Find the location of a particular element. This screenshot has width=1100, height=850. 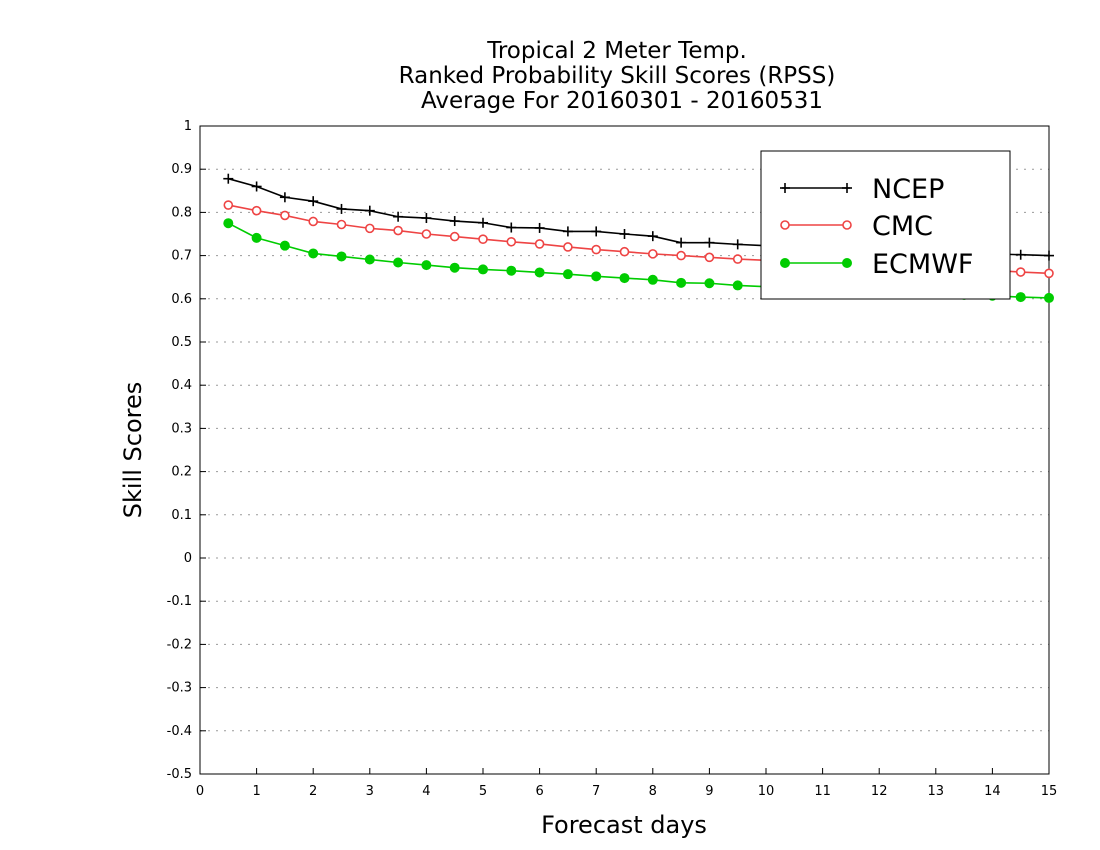

x-tick-label: 3 is located at coordinates (370, 791).